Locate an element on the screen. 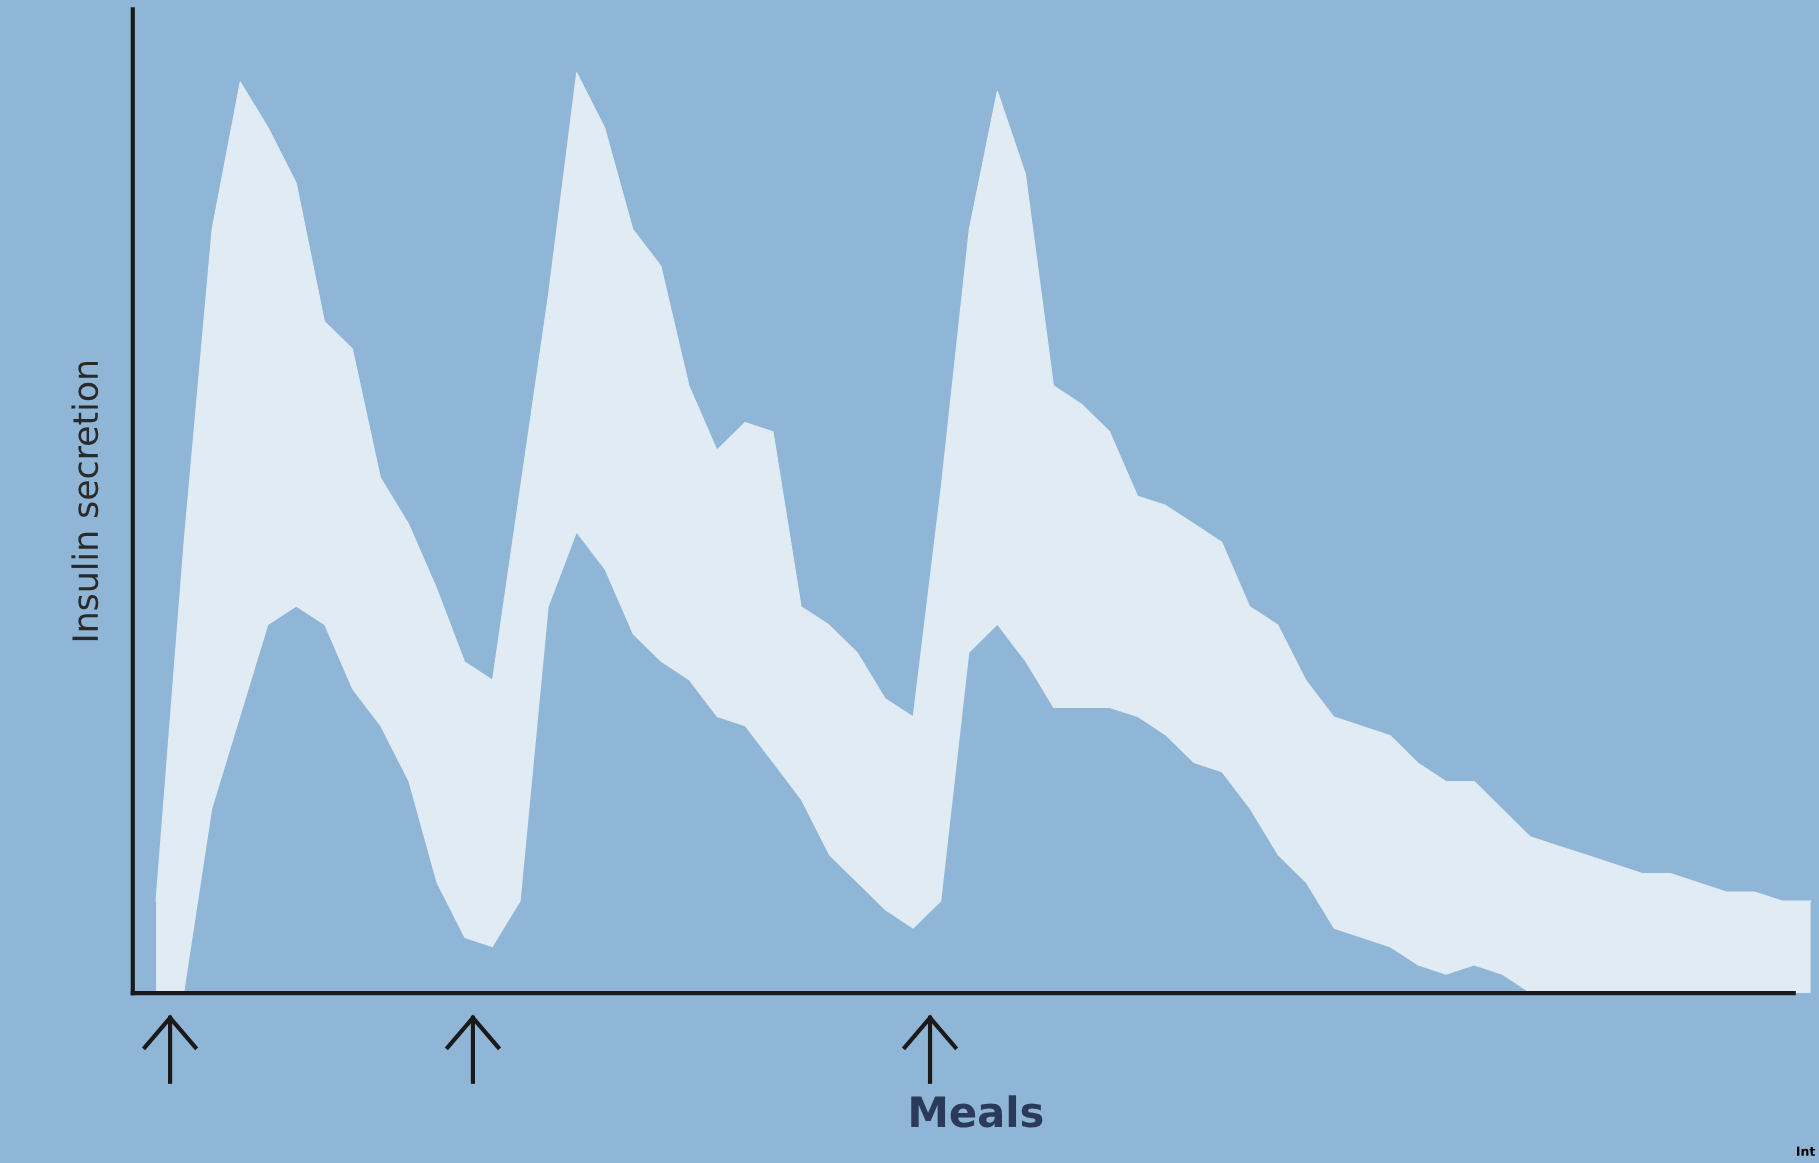  text: Int is located at coordinates (1806, 1151).